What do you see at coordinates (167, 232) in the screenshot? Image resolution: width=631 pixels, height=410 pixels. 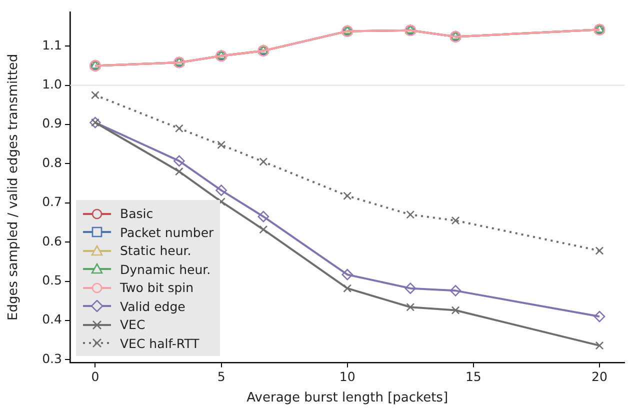 I see `legend-label: Packet number` at bounding box center [167, 232].